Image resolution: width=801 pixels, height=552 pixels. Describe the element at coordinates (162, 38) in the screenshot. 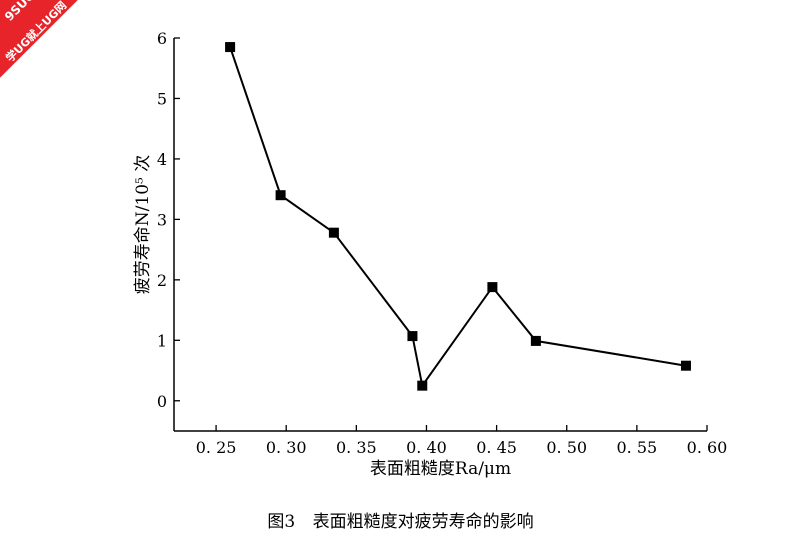

I see `y-tick-label: 6` at that location.